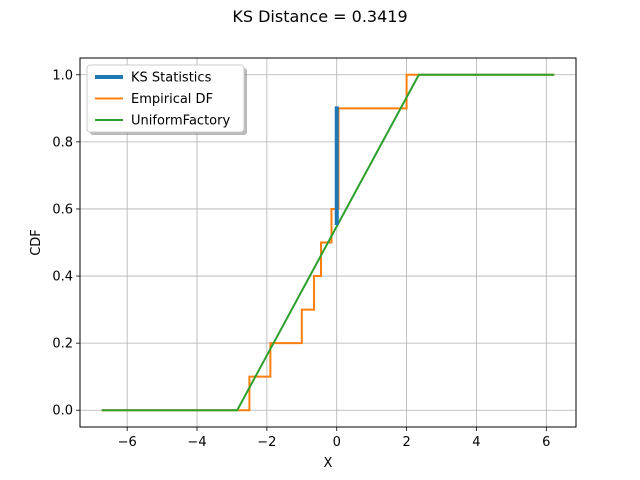 This screenshot has width=640, height=480. Describe the element at coordinates (546, 442) in the screenshot. I see `x-tick-label: 6` at that location.